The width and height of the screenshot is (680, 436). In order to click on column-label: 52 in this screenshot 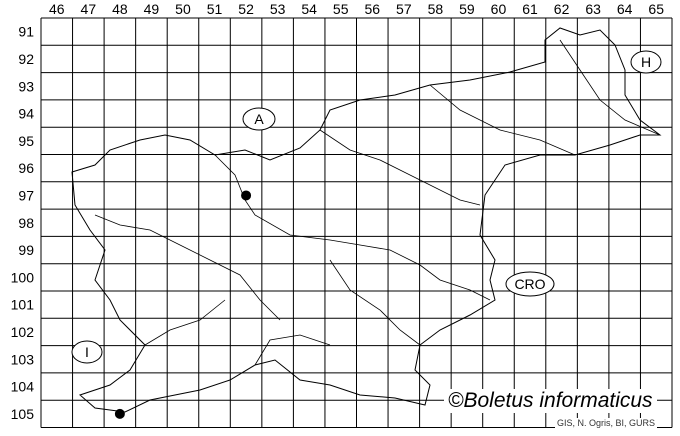, I will do `click(246, 9)`.